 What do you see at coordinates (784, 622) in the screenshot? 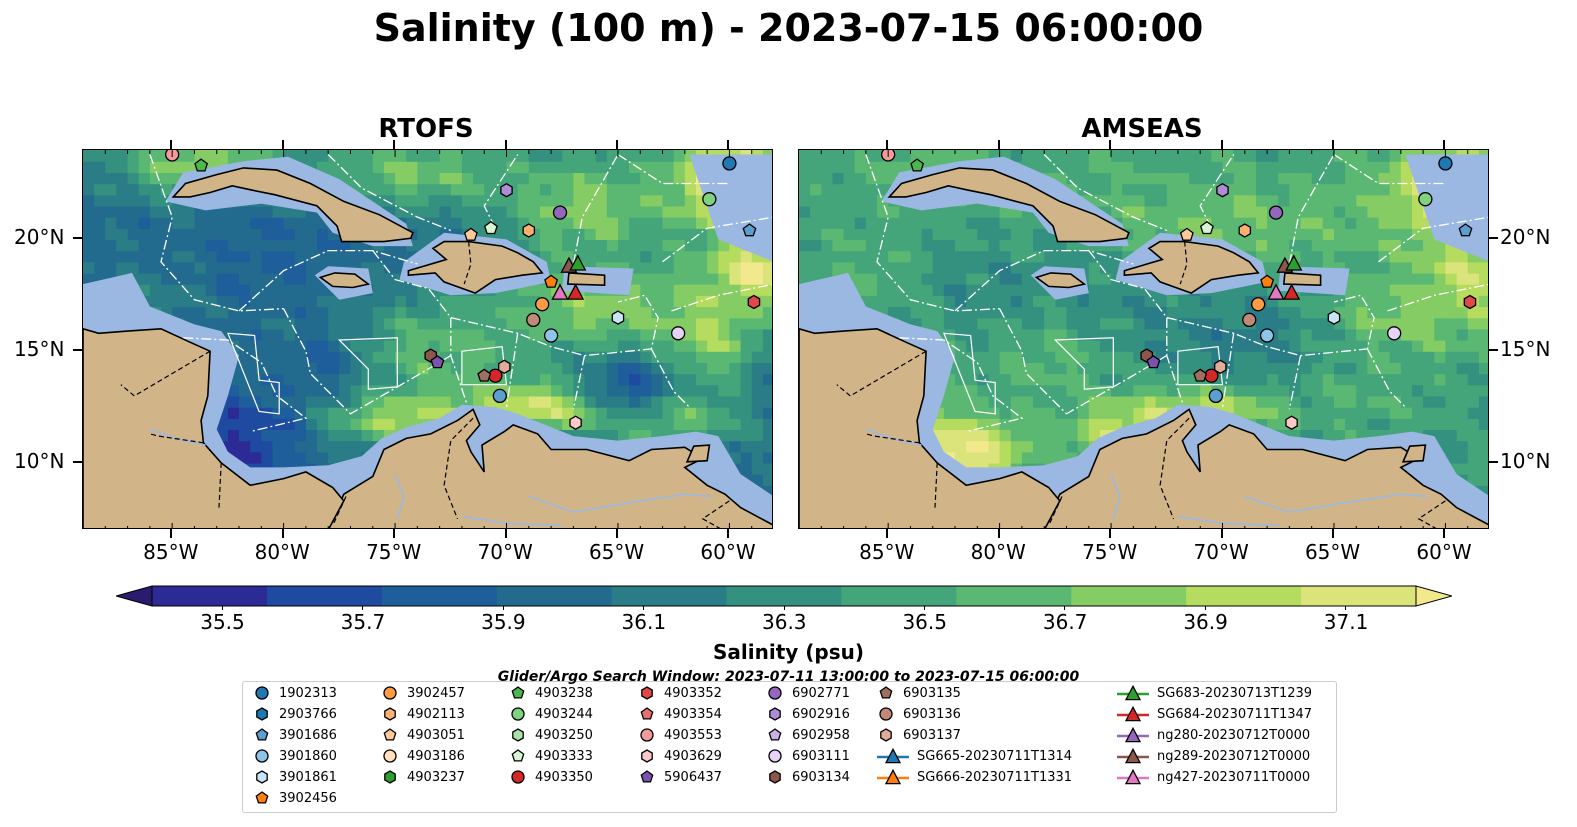
I see `colorbar-tick-label: 36.3` at bounding box center [784, 622].